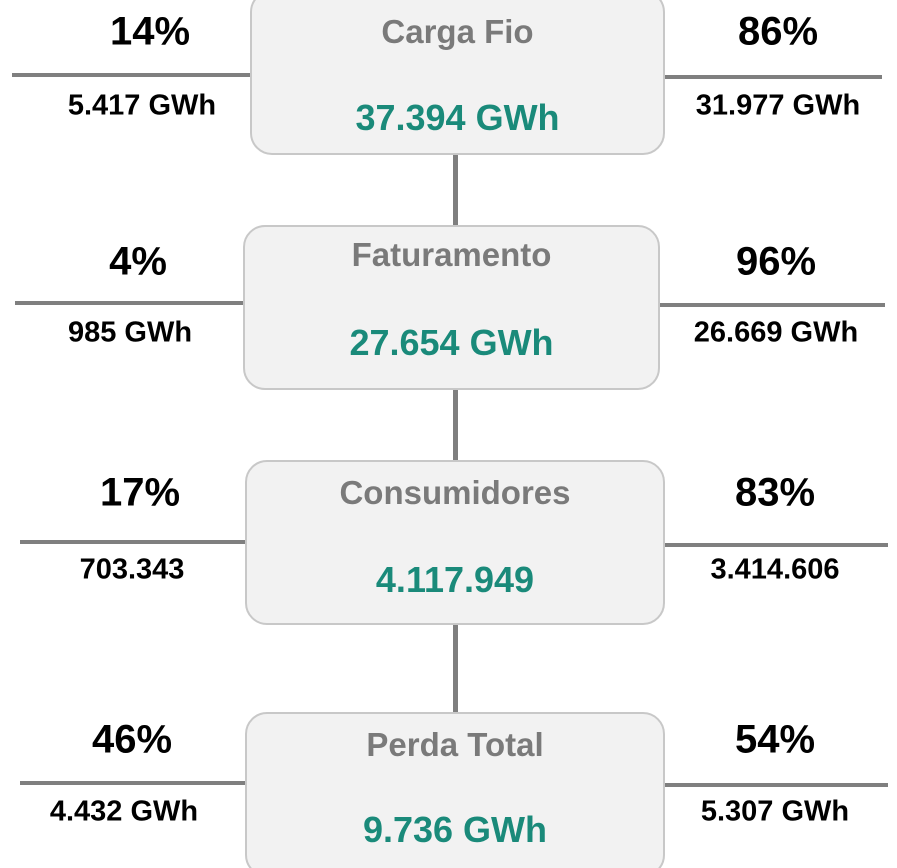  Describe the element at coordinates (124, 811) in the screenshot. I see `left-value: 4.432 GWh` at that location.